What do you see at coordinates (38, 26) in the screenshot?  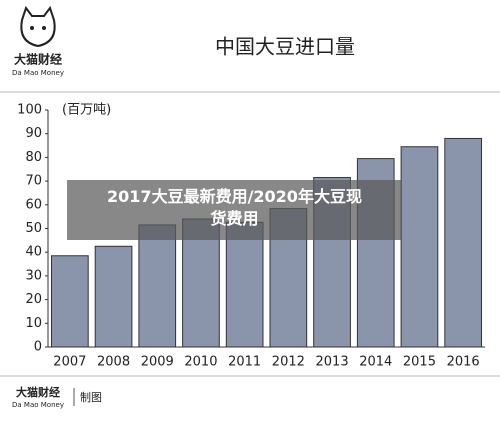 I see `logo-icon` at bounding box center [38, 26].